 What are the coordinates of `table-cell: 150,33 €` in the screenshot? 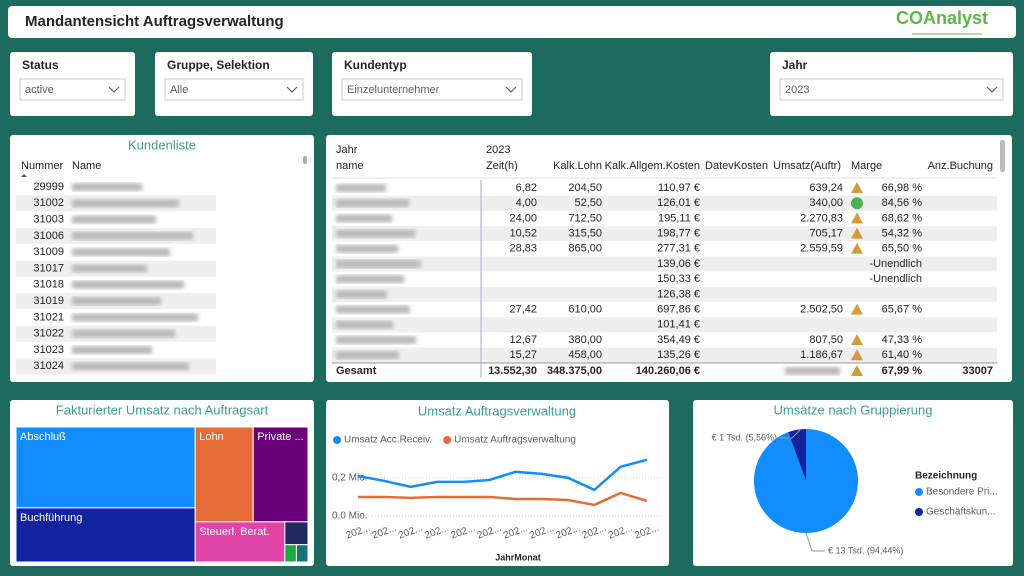 It's located at (678, 279).